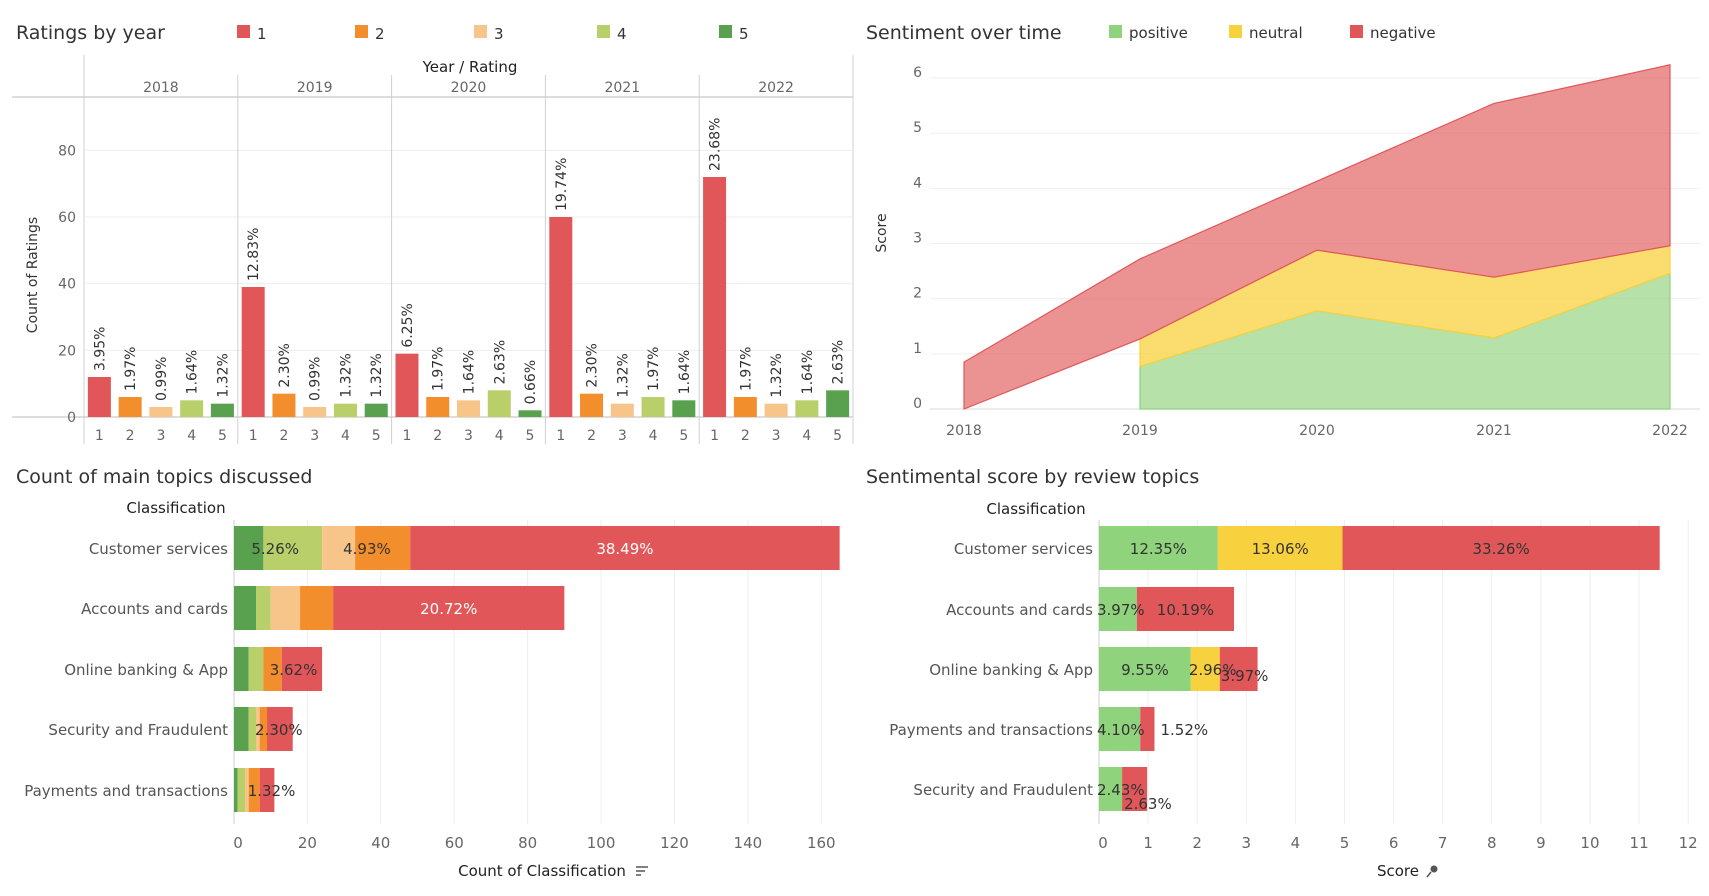  Describe the element at coordinates (1443, 843) in the screenshot. I see `x-tick-label: 7` at that location.